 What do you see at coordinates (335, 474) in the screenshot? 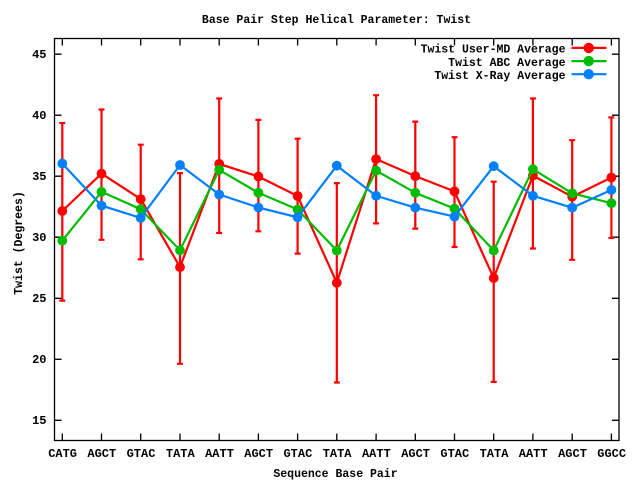
I see `svg-text: Sequence Base Pair` at bounding box center [335, 474].